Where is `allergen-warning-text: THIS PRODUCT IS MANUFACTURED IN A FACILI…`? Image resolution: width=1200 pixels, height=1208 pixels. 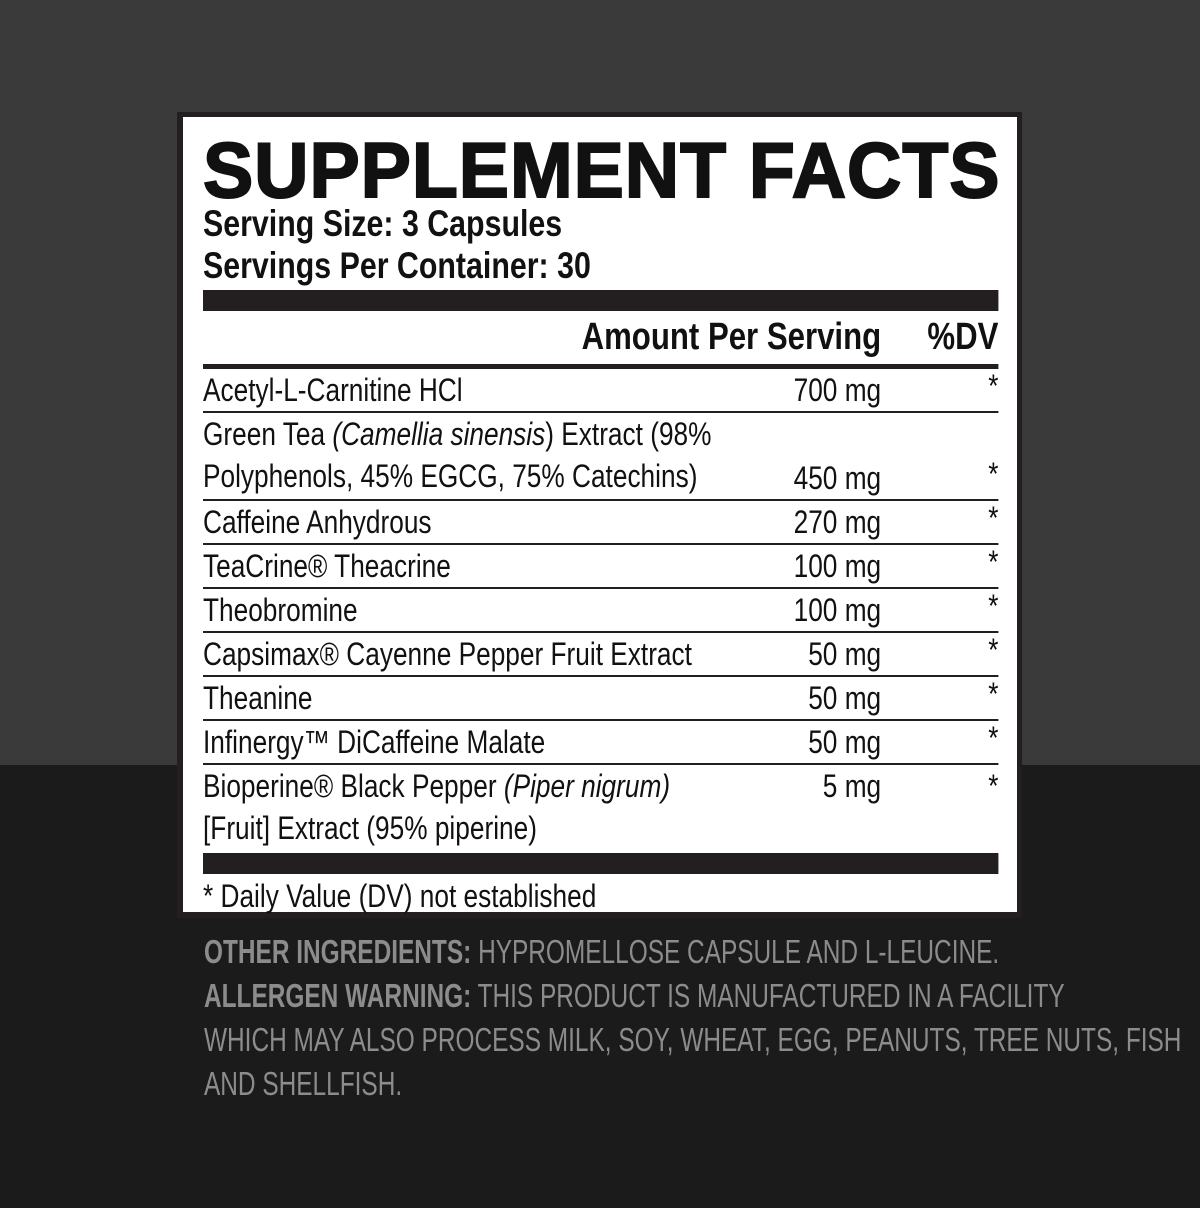
allergen-warning-text: THIS PRODUCT IS MANUFACTURED IN A FACILI… is located at coordinates (768, 995).